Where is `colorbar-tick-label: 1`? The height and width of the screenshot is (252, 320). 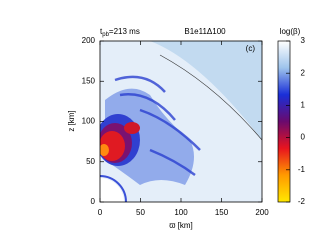
colorbar-tick-label: 1 is located at coordinates (303, 105).